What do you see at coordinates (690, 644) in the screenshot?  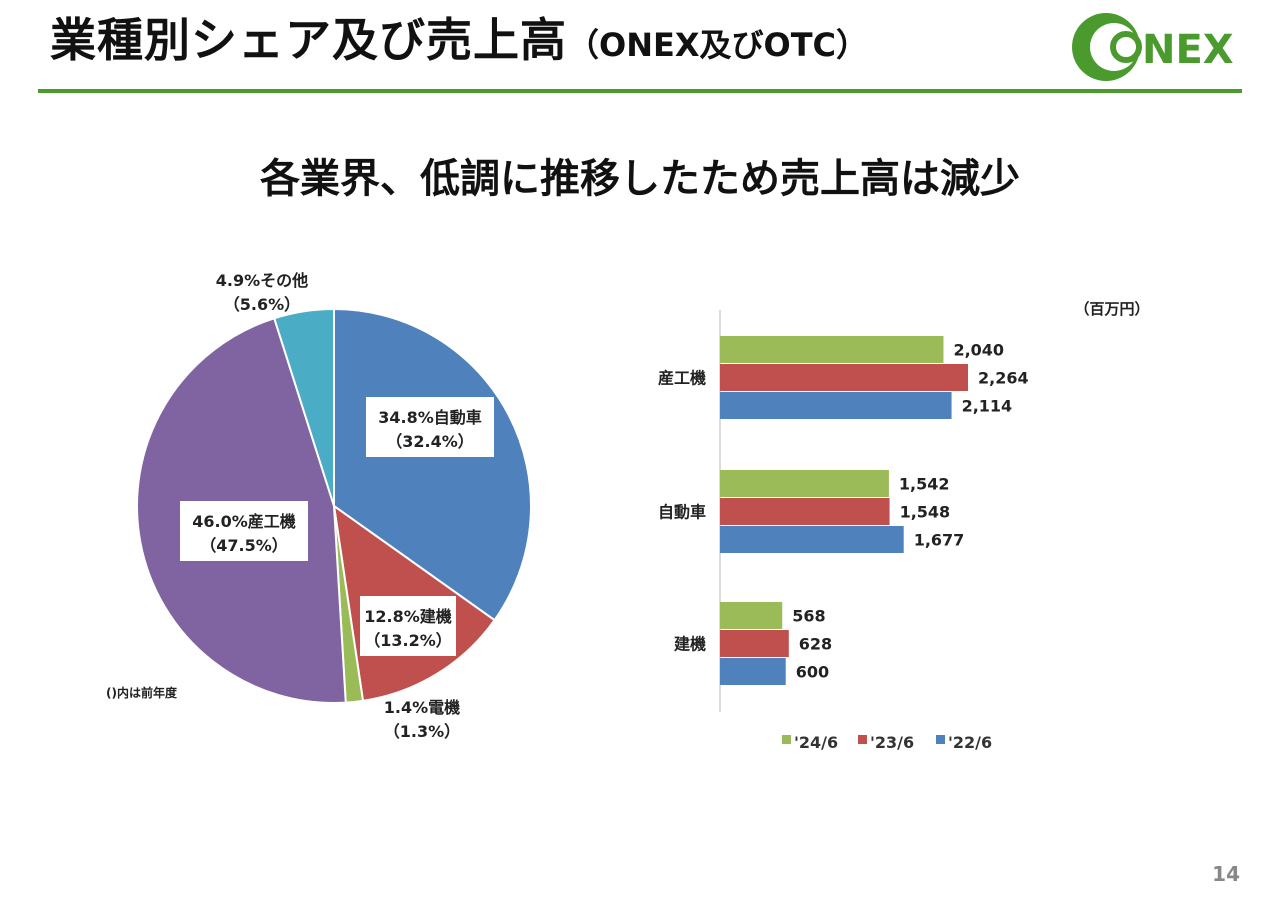 I see `bar-category-label: 建機` at bounding box center [690, 644].